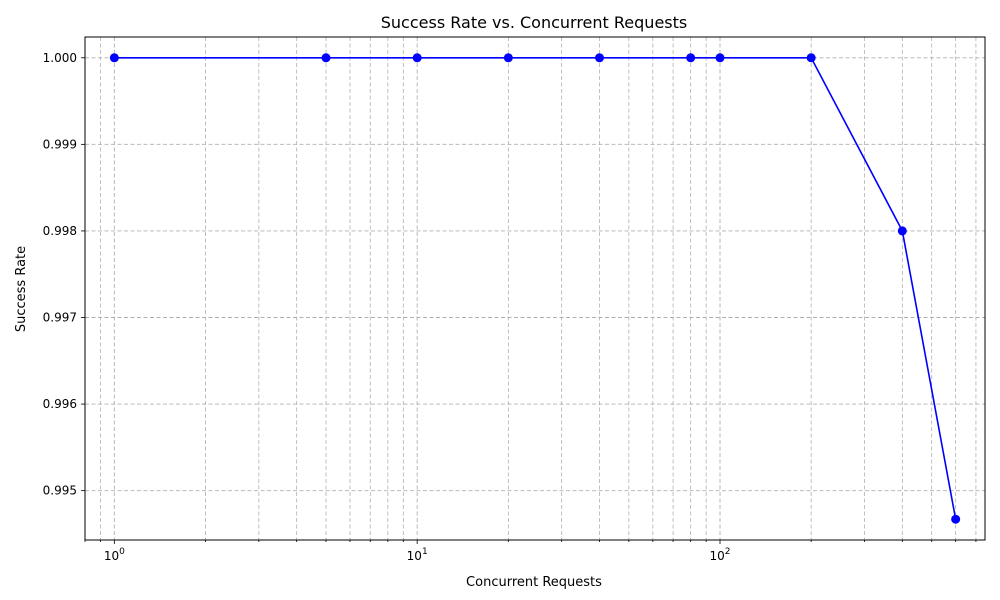 The height and width of the screenshot is (600, 1000). I want to click on y-axis-label: Success Rate, so click(21, 289).